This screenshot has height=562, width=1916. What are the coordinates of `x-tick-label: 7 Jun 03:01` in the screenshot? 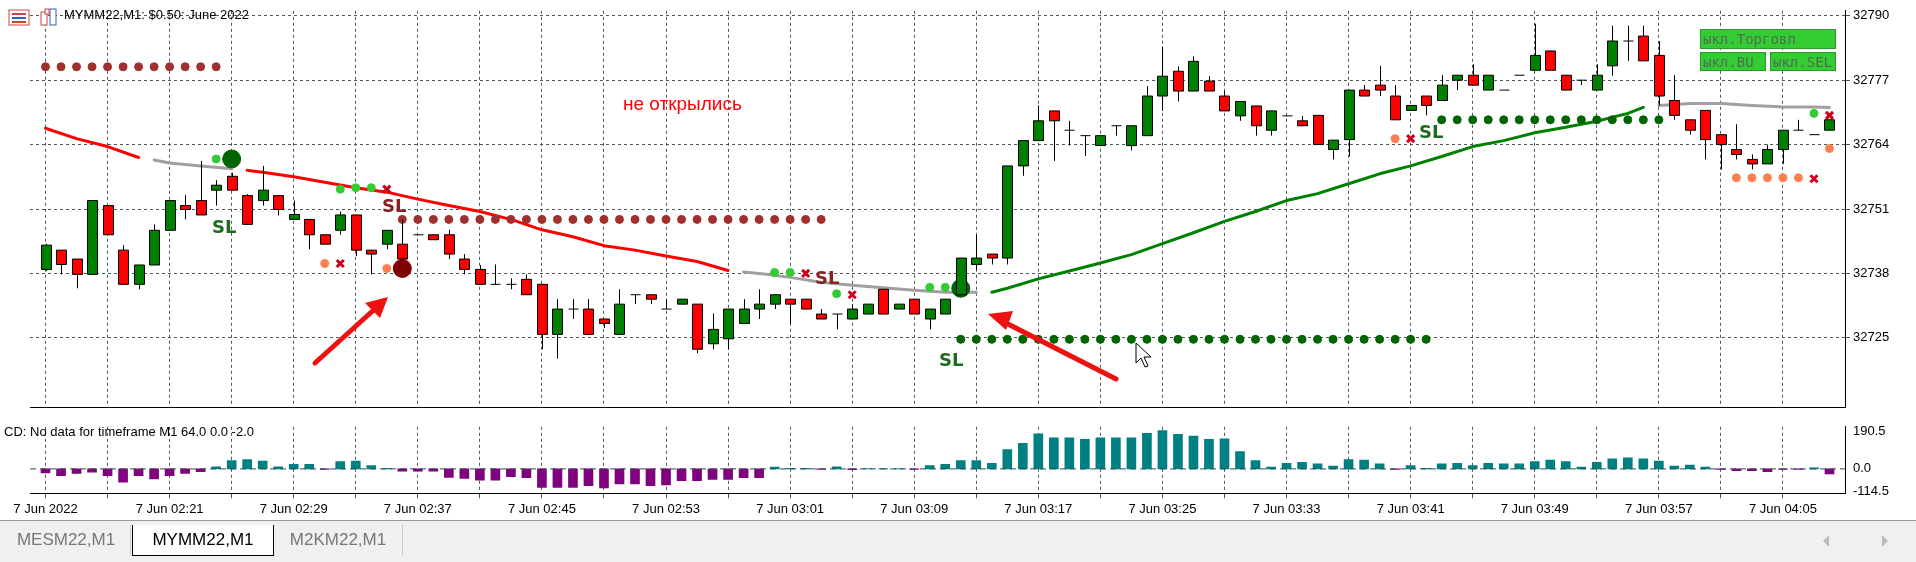 It's located at (790, 508).